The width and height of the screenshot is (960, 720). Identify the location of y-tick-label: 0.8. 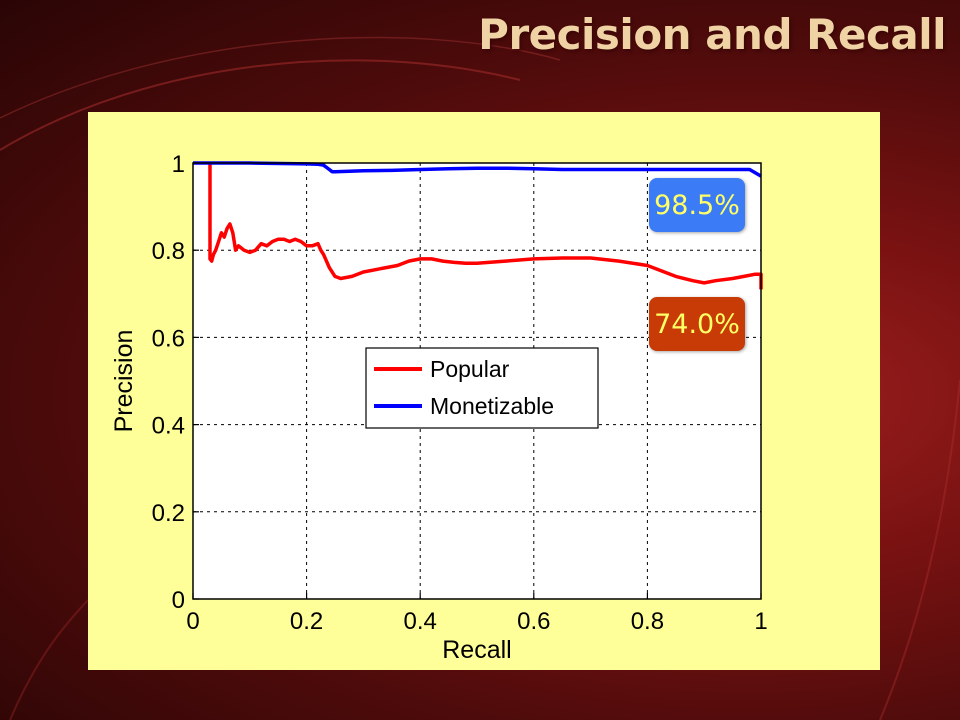
(168, 251).